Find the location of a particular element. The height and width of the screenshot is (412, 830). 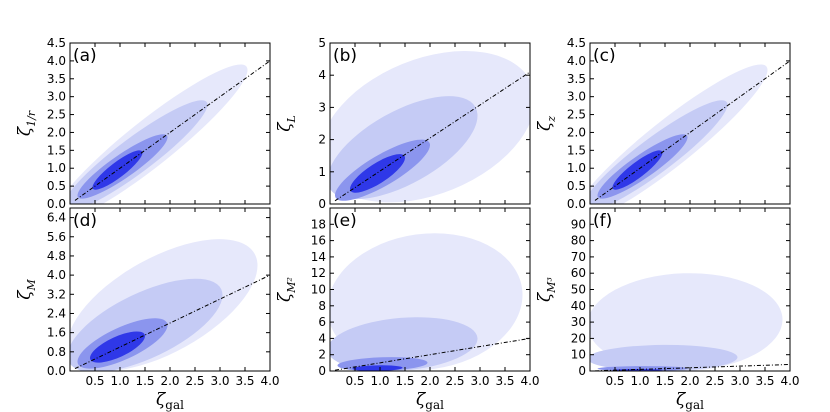

panel-b: 0 1 2 3 4 5 (b) ζL is located at coordinates (403, 123).